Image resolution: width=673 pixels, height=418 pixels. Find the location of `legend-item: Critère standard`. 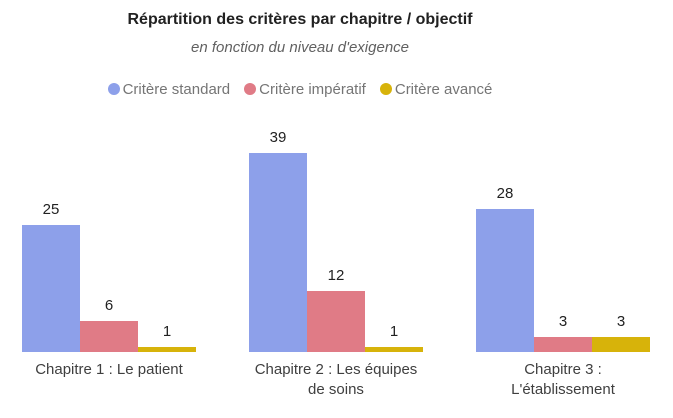

legend-item: Critère standard is located at coordinates (169, 89).